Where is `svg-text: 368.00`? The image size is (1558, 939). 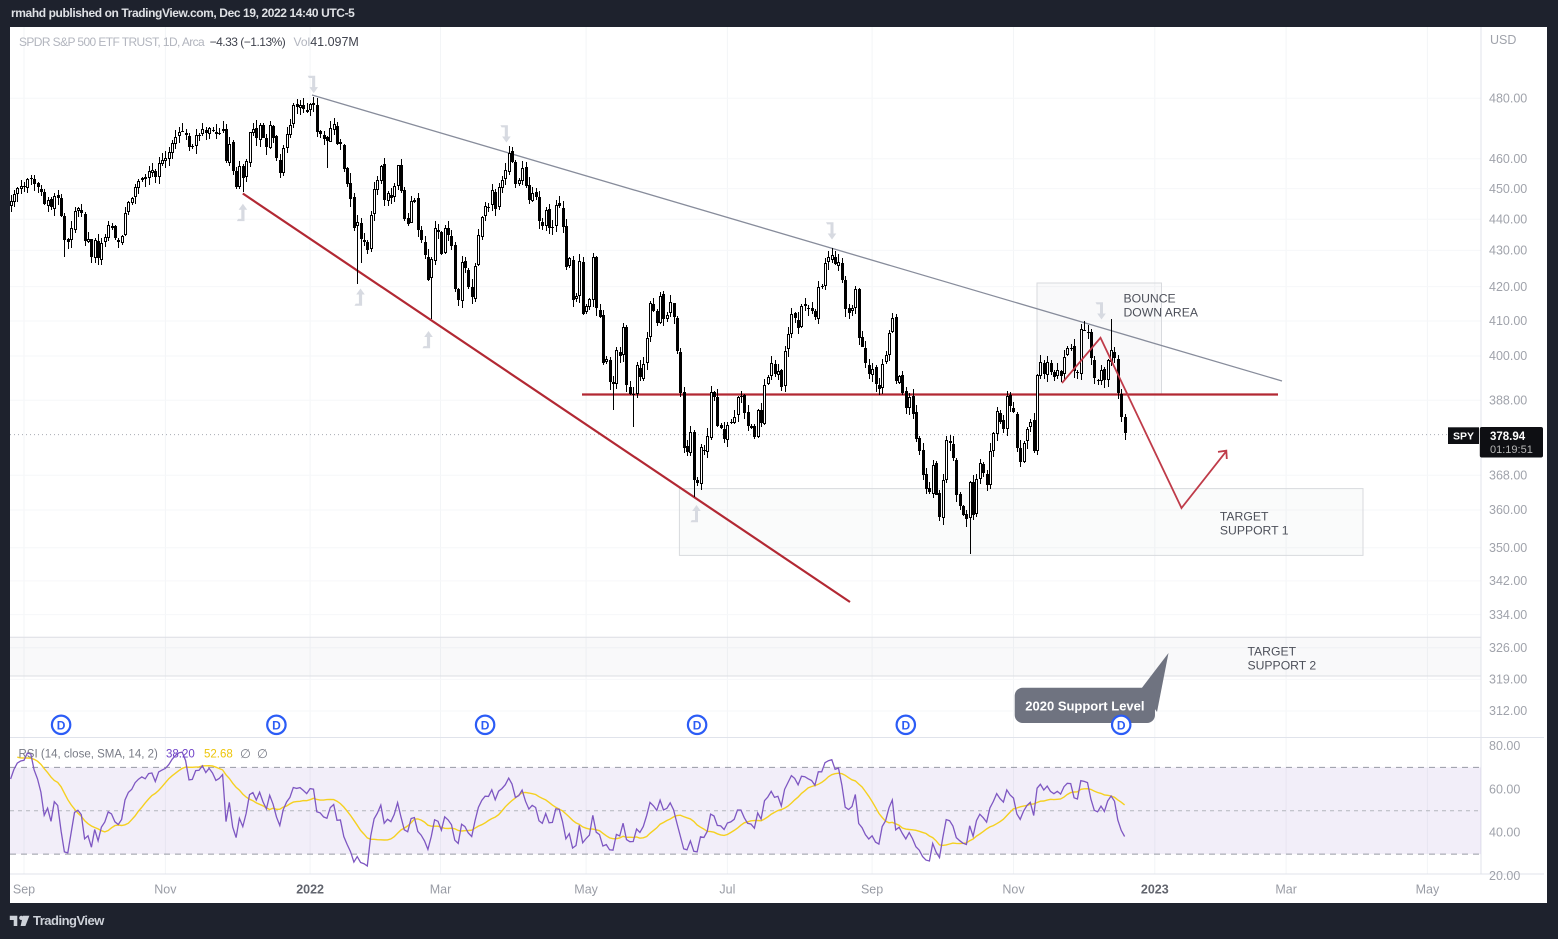
svg-text: 368.00 is located at coordinates (1508, 476).